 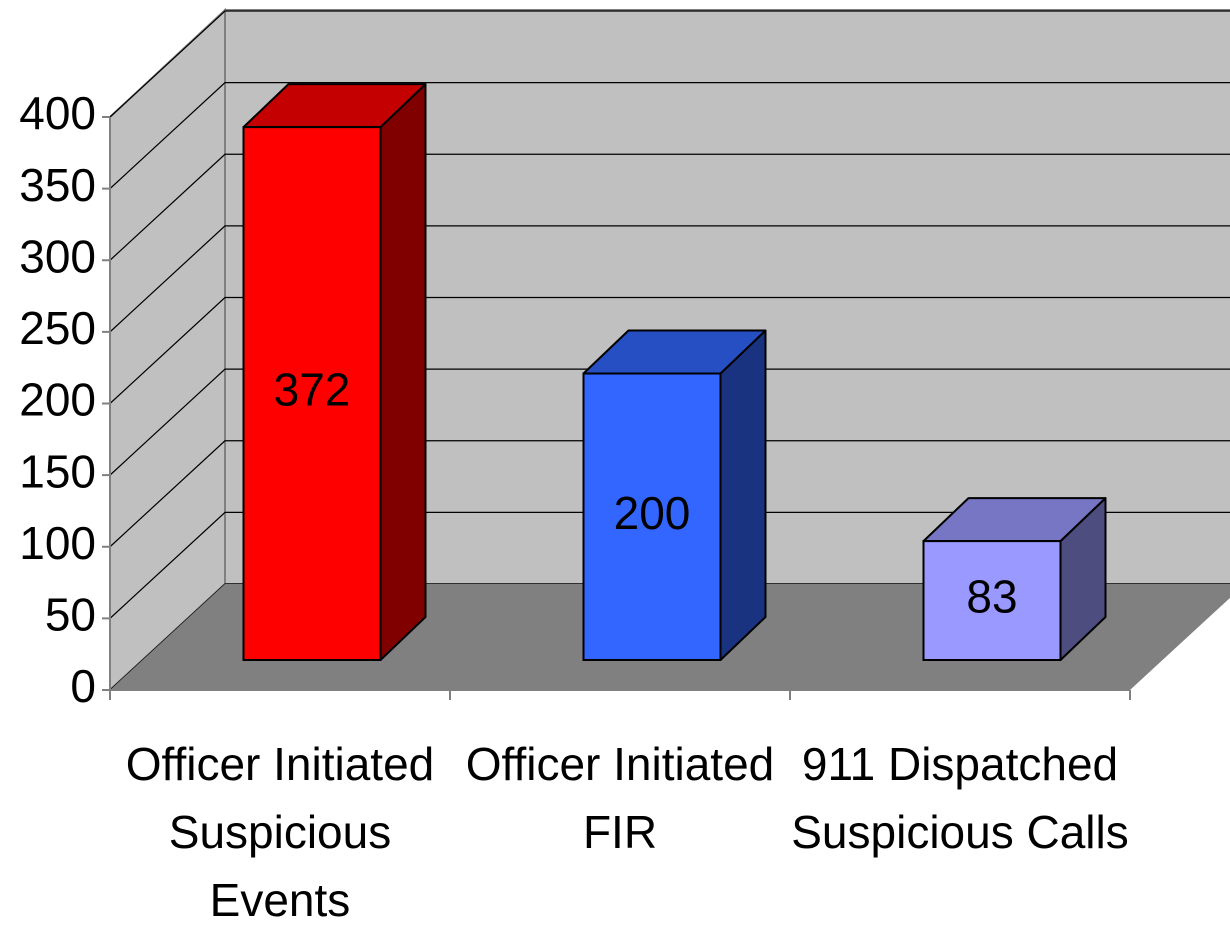 I want to click on bar-group: 200, so click(x=674, y=495).